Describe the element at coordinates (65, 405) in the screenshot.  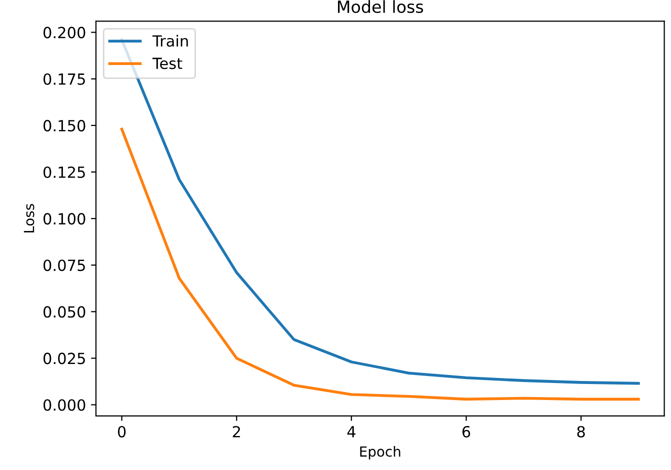
I see `y-tick-label: 0.000` at that location.